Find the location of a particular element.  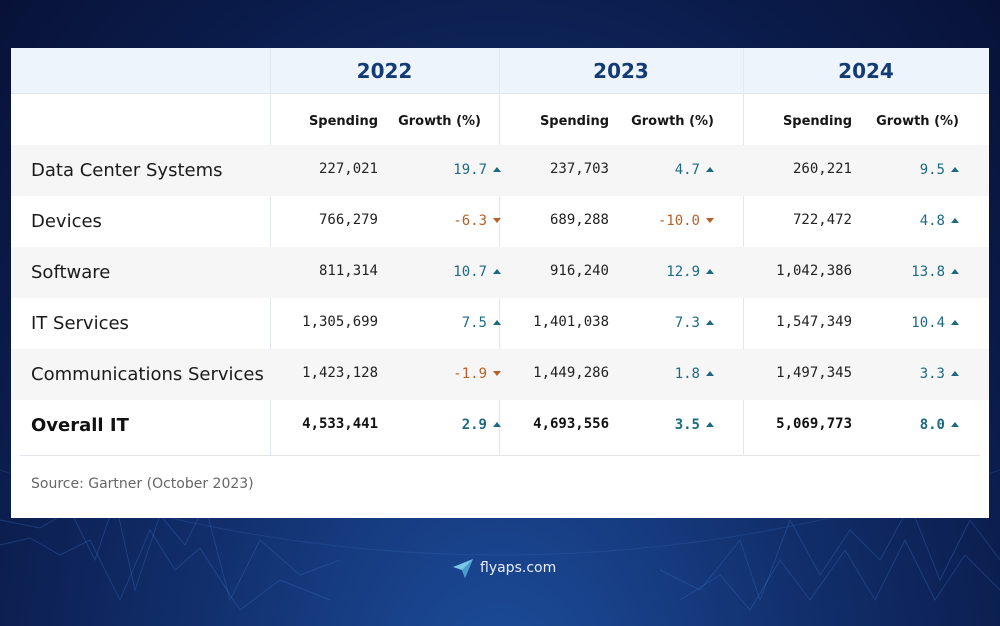

growth-value: 13.8 is located at coordinates (928, 272).